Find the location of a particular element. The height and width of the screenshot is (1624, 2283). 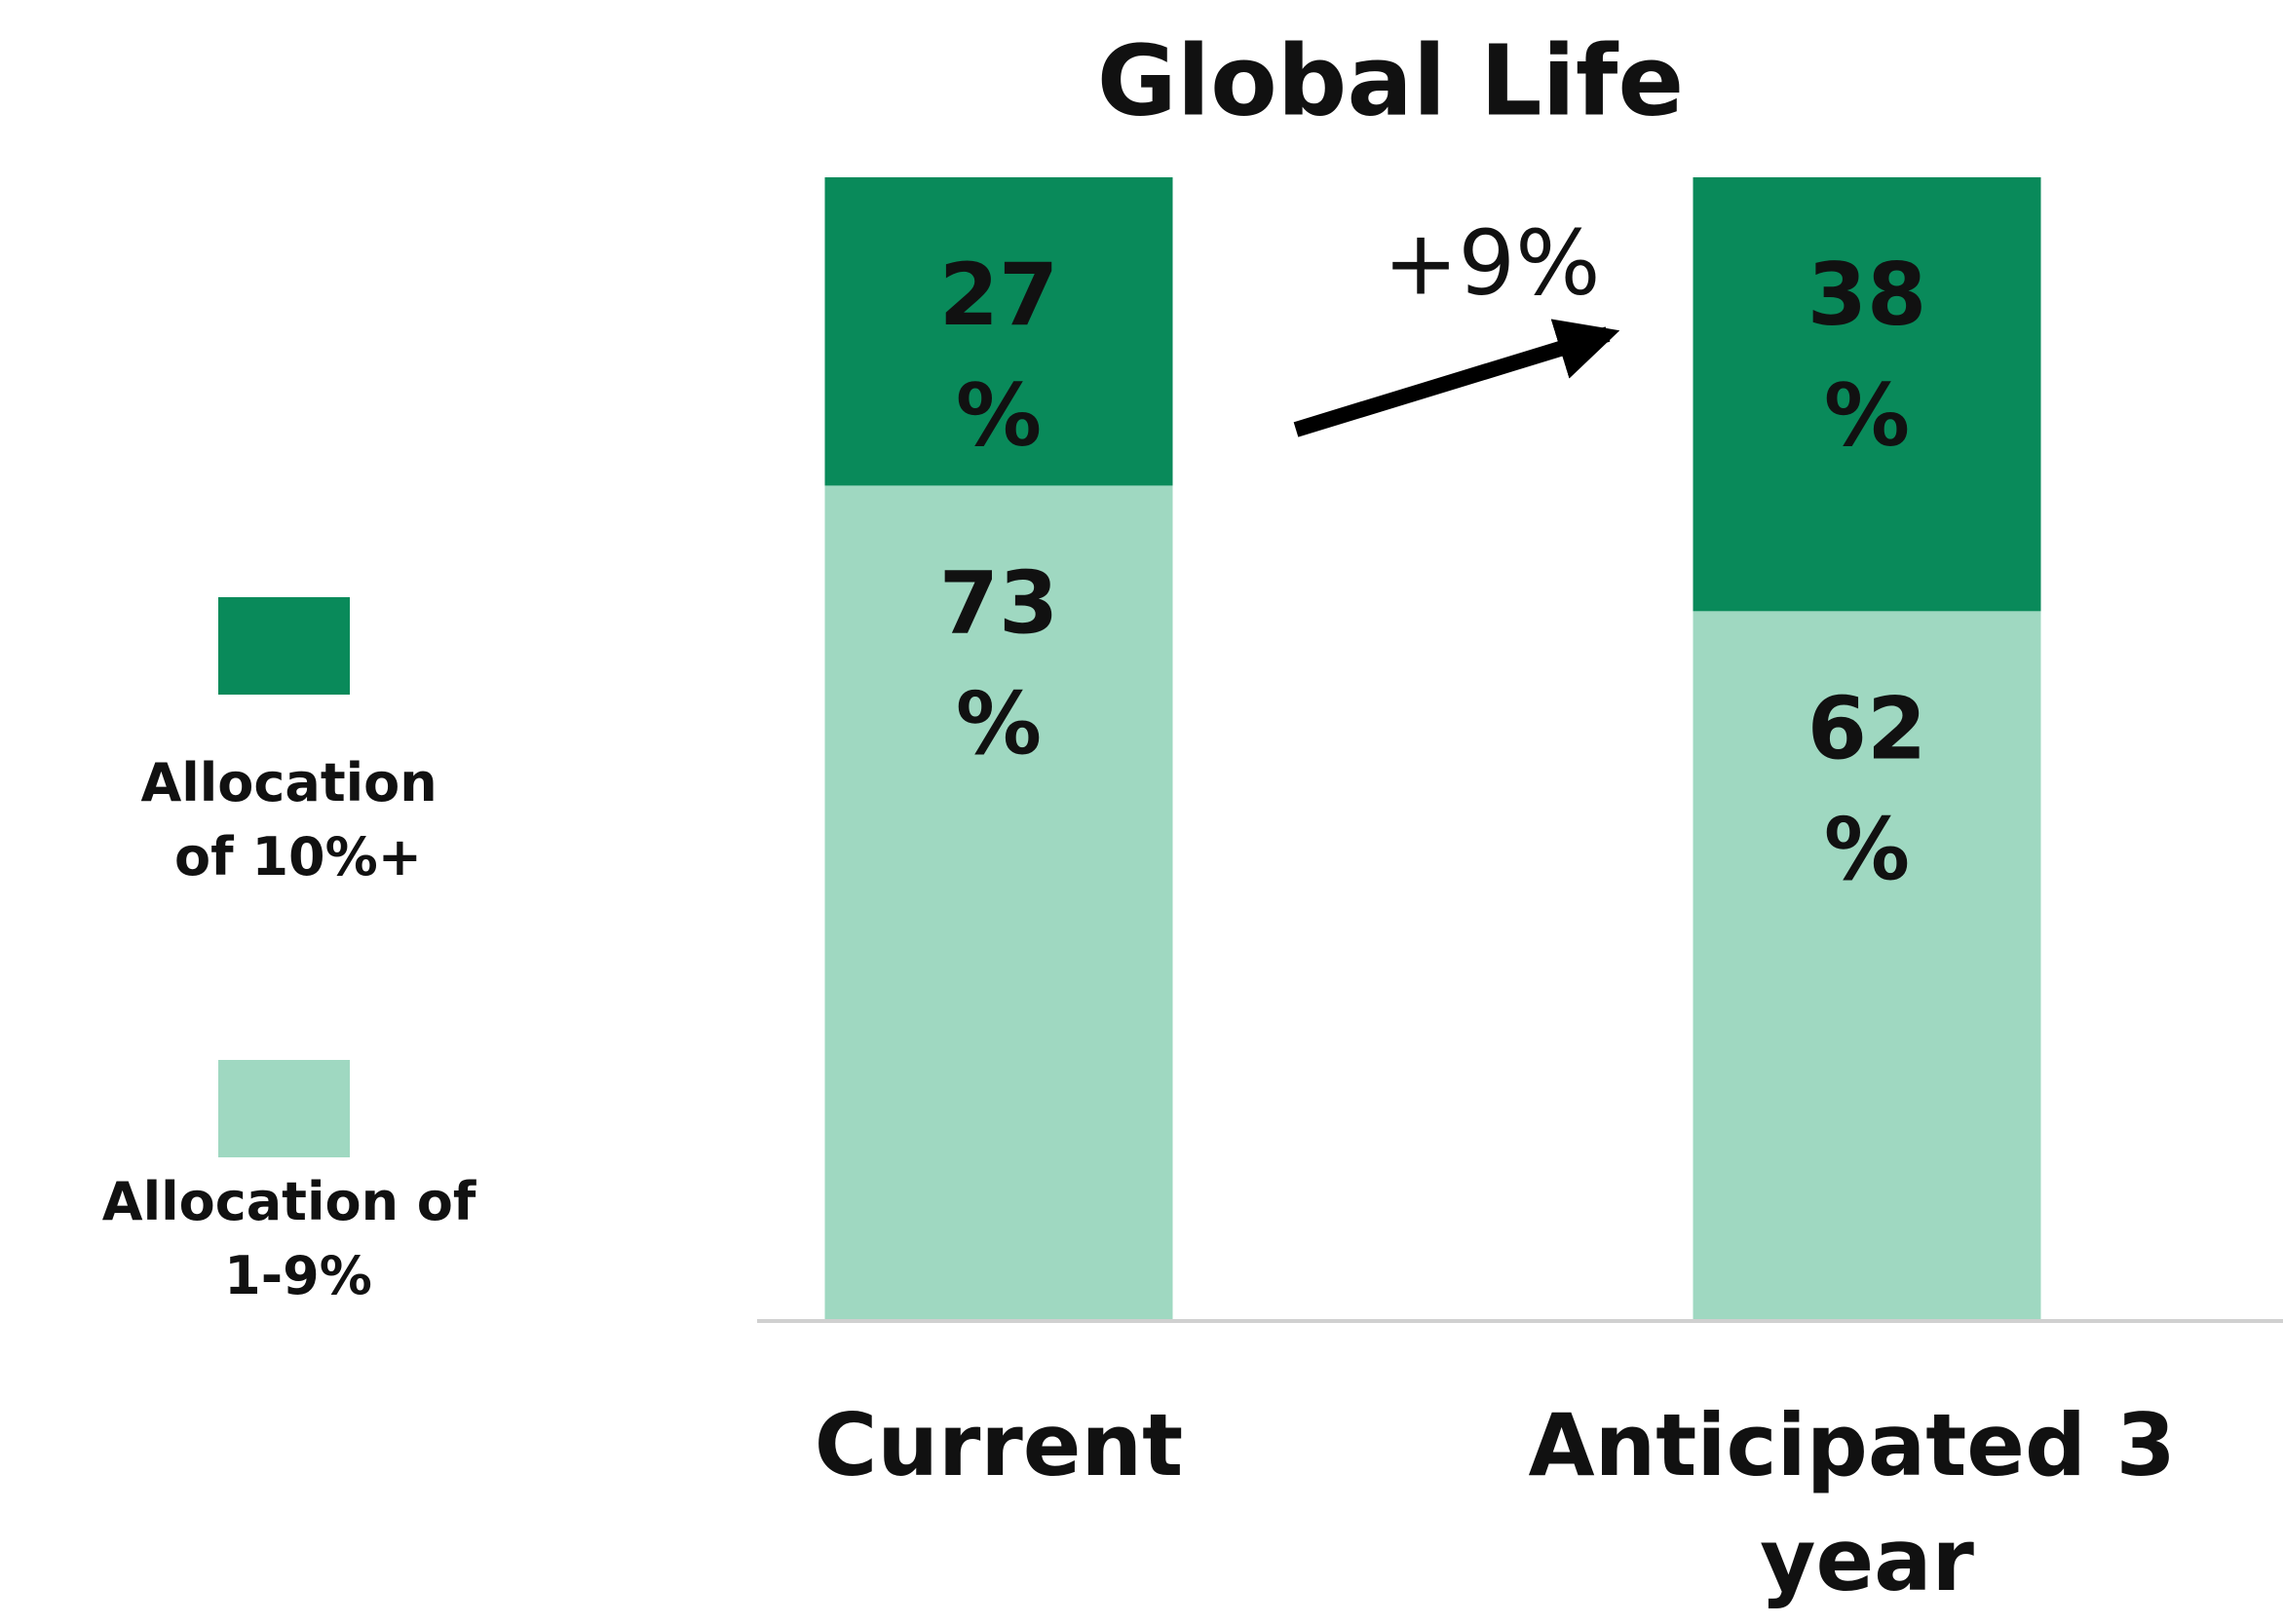

legend-label: Allocation of 10%+ is located at coordinates (297, 820).